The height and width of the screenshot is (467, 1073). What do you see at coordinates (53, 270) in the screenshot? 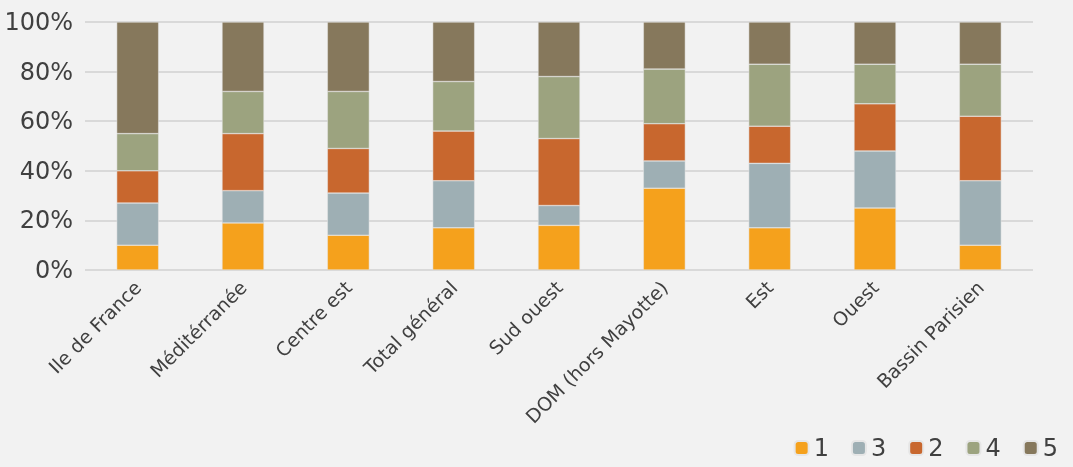
I see `y-tick-label: 0%` at bounding box center [53, 270].